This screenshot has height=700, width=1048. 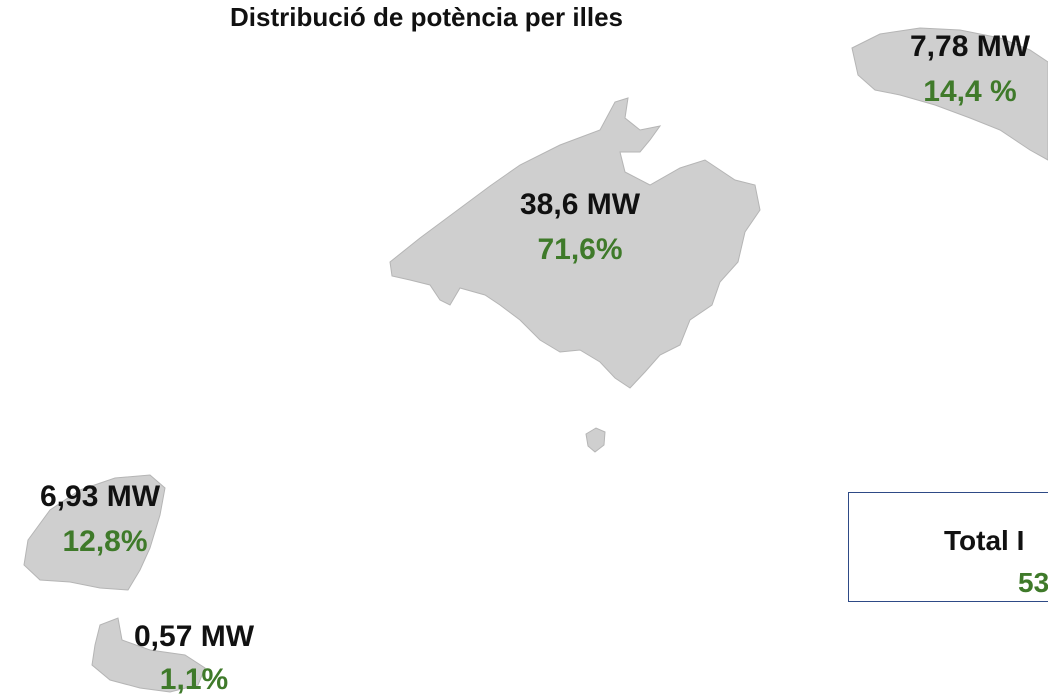 I want to click on total-box, so click(x=948, y=547).